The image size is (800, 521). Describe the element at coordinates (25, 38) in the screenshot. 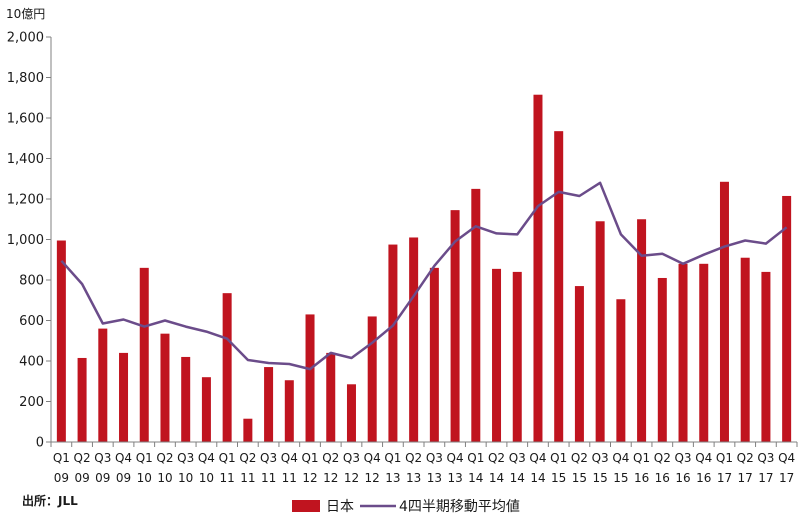

I see `y-tick-label: 2,000` at that location.